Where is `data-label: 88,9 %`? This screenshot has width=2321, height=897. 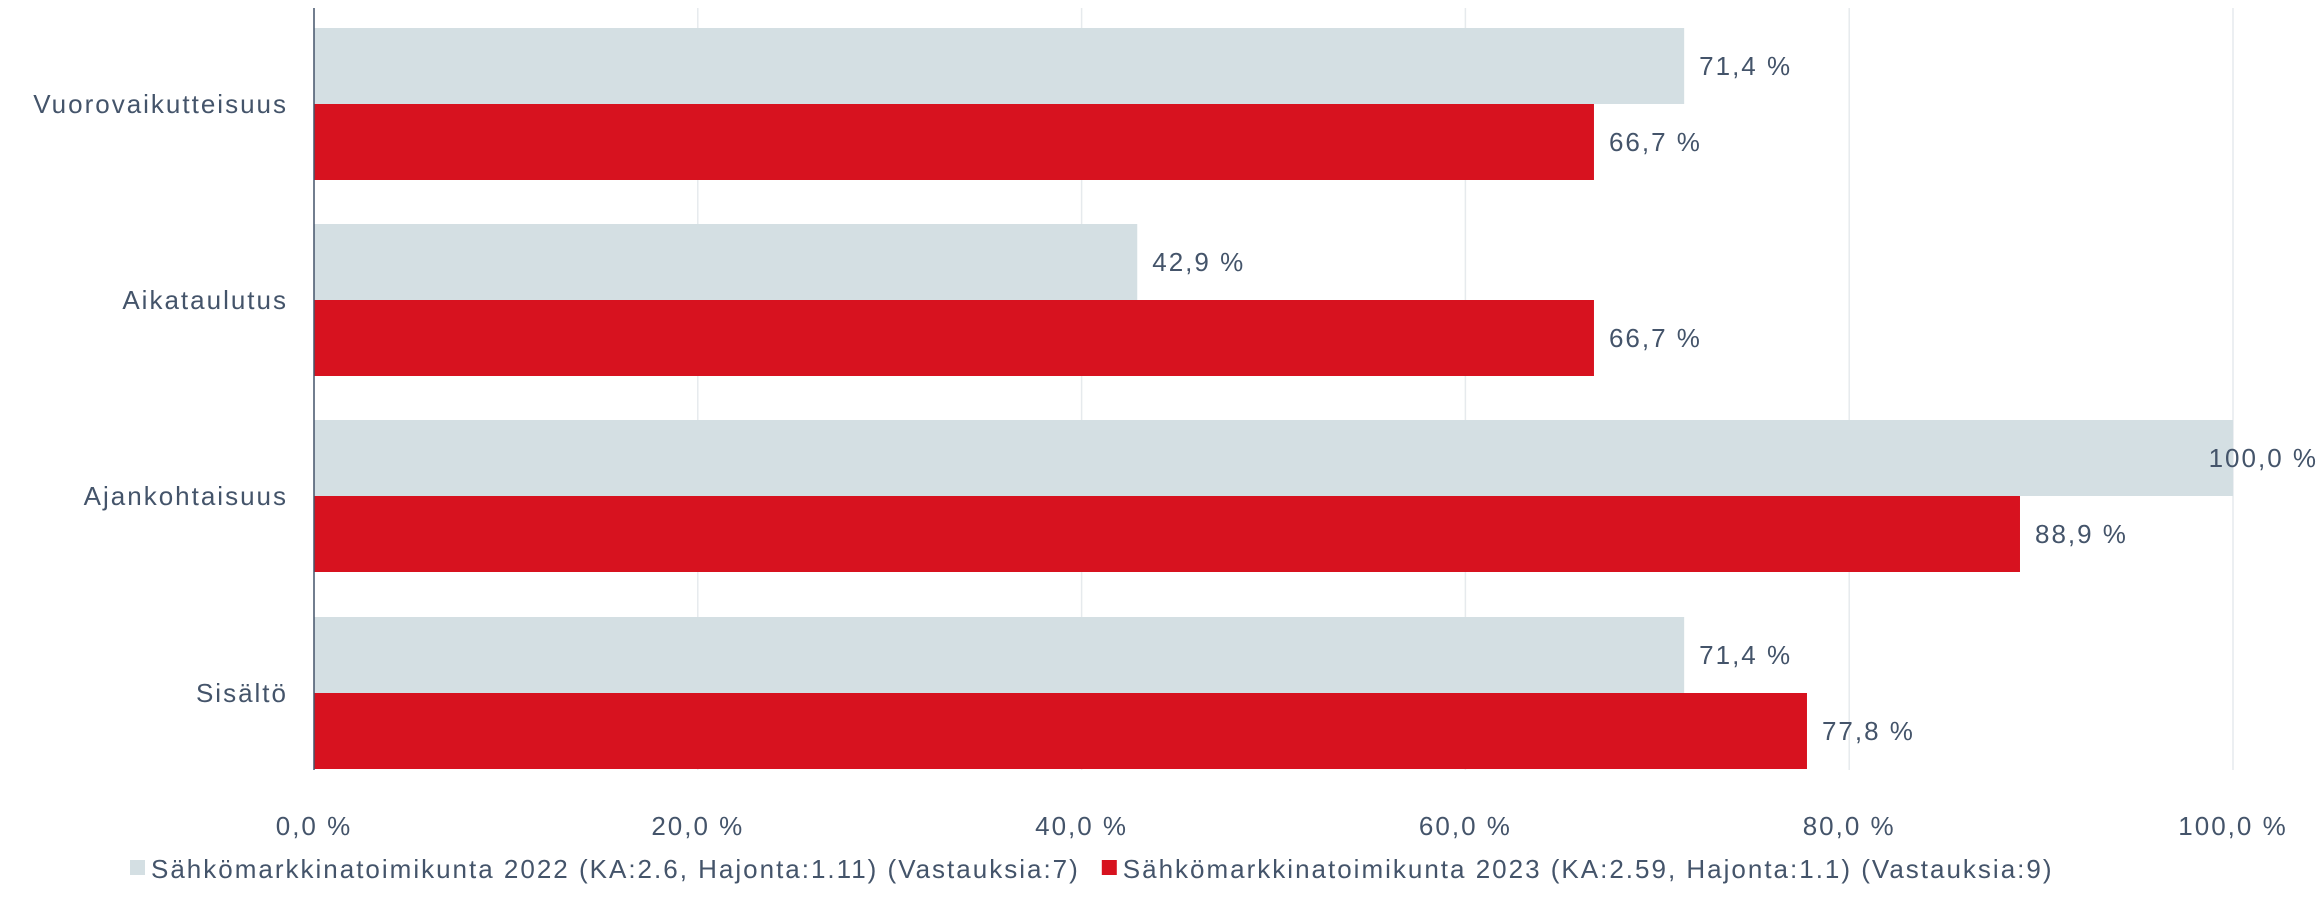 data-label: 88,9 % is located at coordinates (2081, 534).